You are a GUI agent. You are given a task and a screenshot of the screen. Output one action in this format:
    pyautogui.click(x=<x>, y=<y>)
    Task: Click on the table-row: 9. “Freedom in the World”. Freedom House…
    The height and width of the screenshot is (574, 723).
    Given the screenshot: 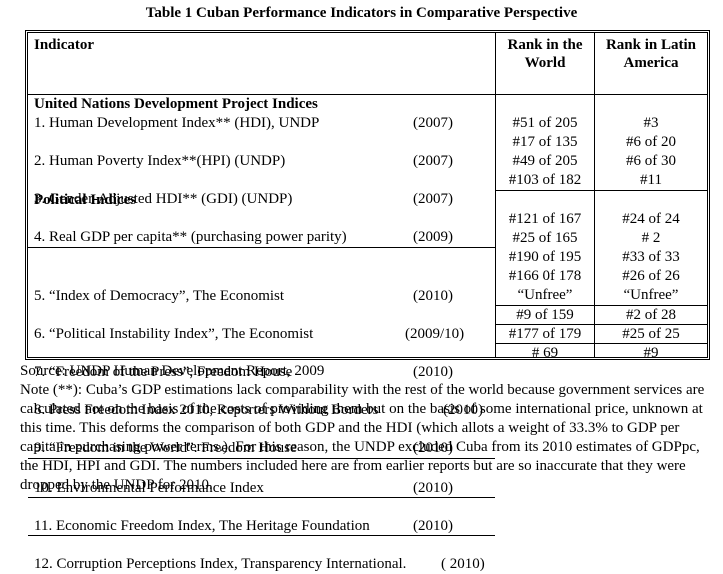 What is the action you would take?
    pyautogui.click(x=261, y=449)
    